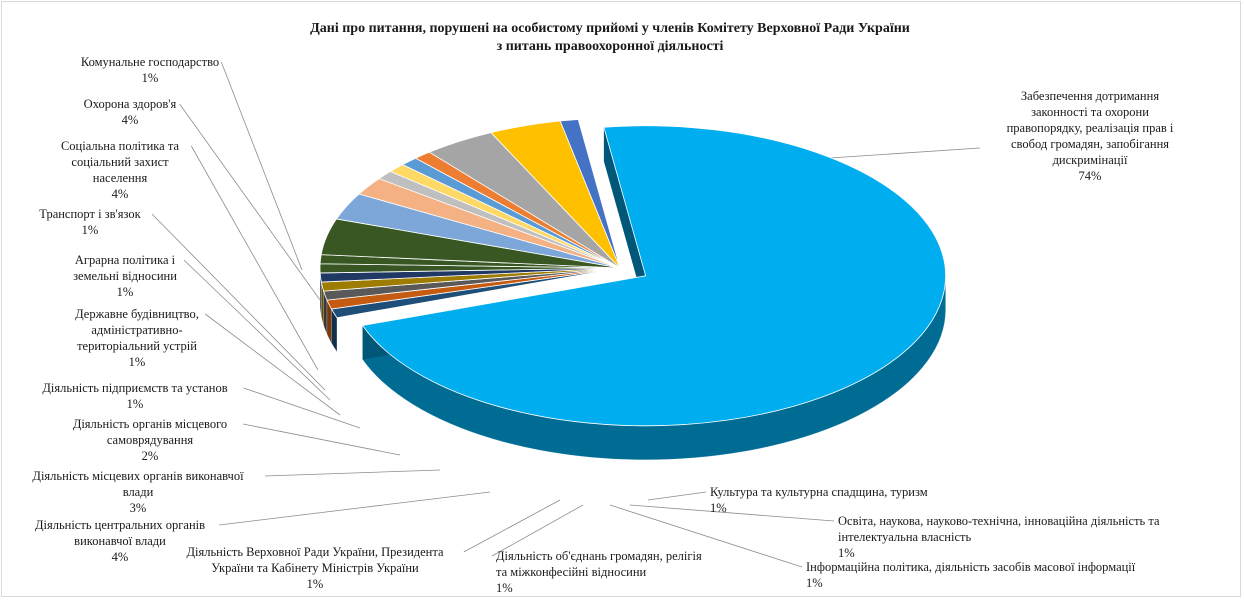 This screenshot has height=600, width=1244. What do you see at coordinates (137, 346) in the screenshot?
I see `label-text-stateconst: територіальний устрій` at bounding box center [137, 346].